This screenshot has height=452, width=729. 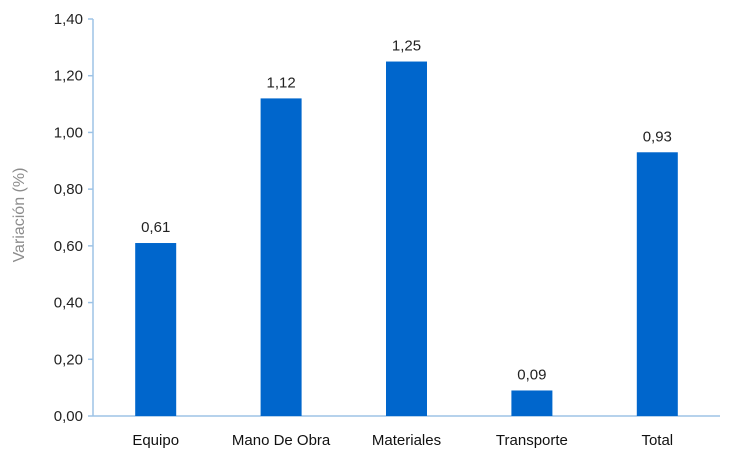 What do you see at coordinates (68, 416) in the screenshot?
I see `y-tick-label: 0,00` at bounding box center [68, 416].